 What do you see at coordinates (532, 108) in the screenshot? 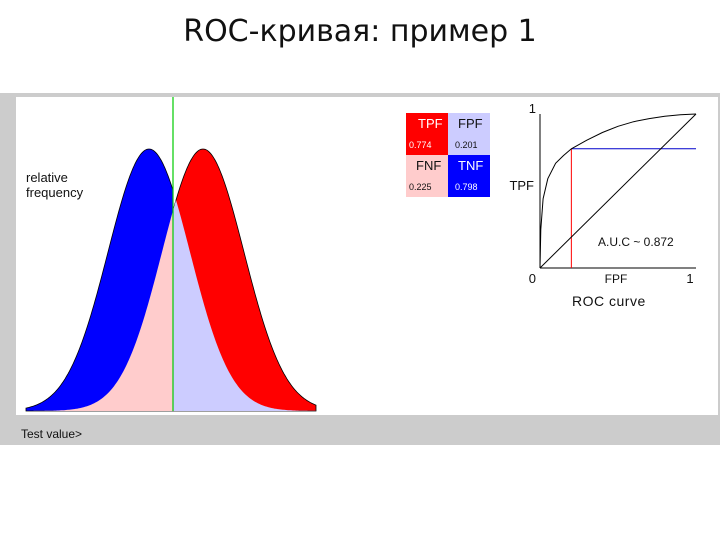
I see `roc-y-max-tick: 1` at bounding box center [532, 108].